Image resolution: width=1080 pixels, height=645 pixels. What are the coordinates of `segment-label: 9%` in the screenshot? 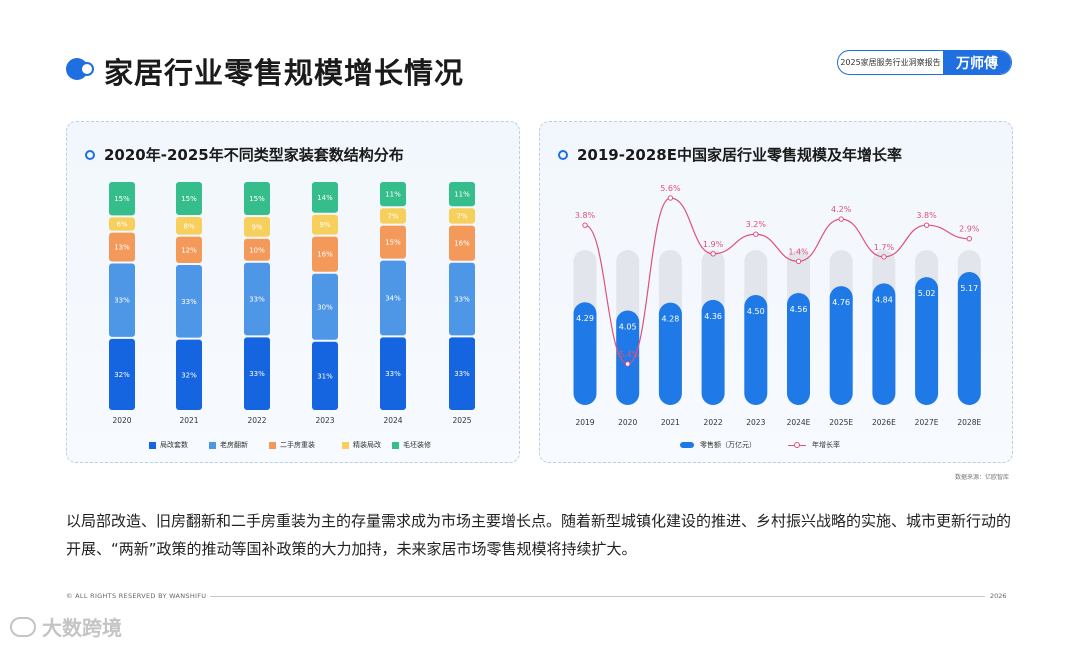 It's located at (324, 225).